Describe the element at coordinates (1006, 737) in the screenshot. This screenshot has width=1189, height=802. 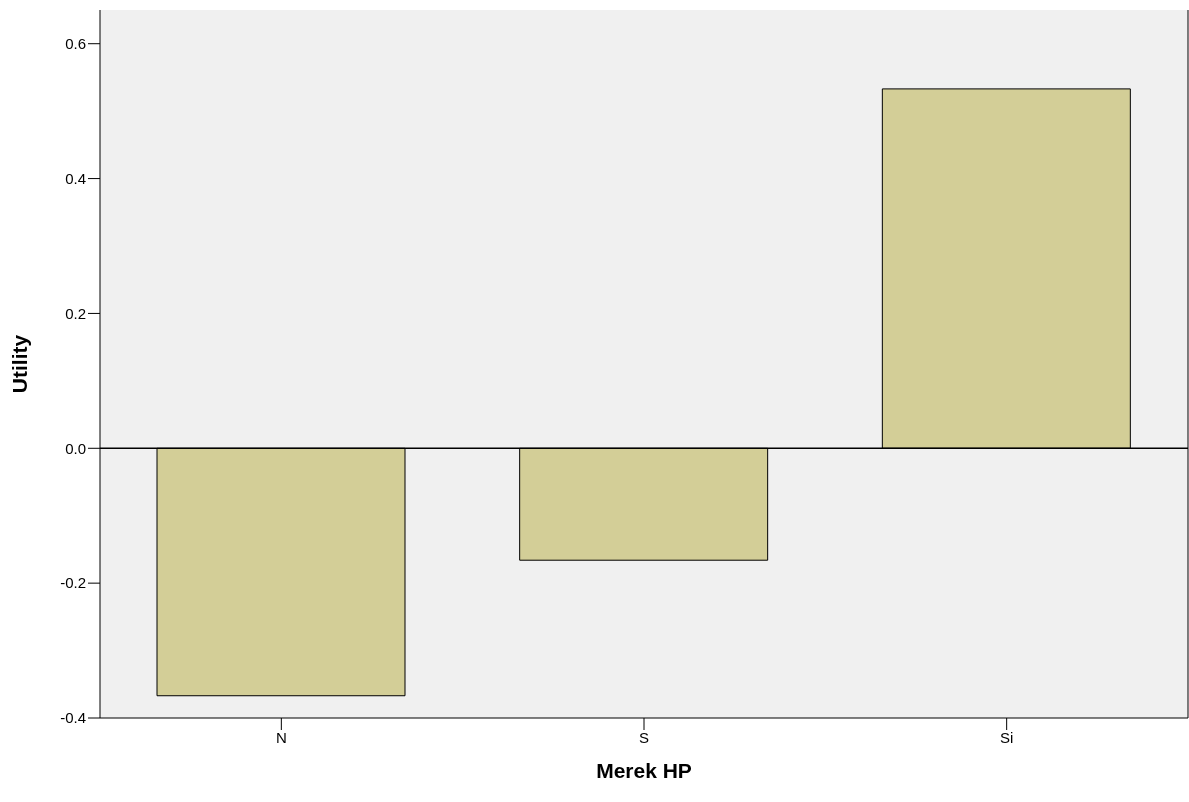
I see `x-tick-label: Si` at that location.